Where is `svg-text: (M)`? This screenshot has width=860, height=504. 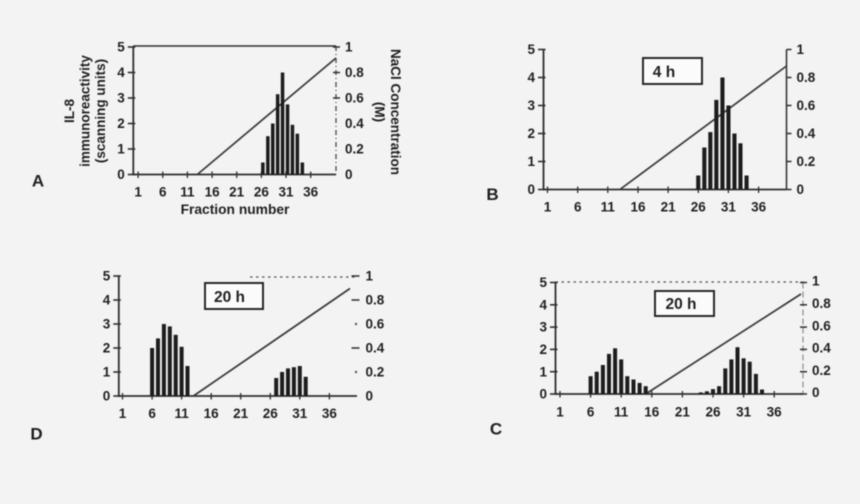 svg-text: (M) is located at coordinates (379, 112).